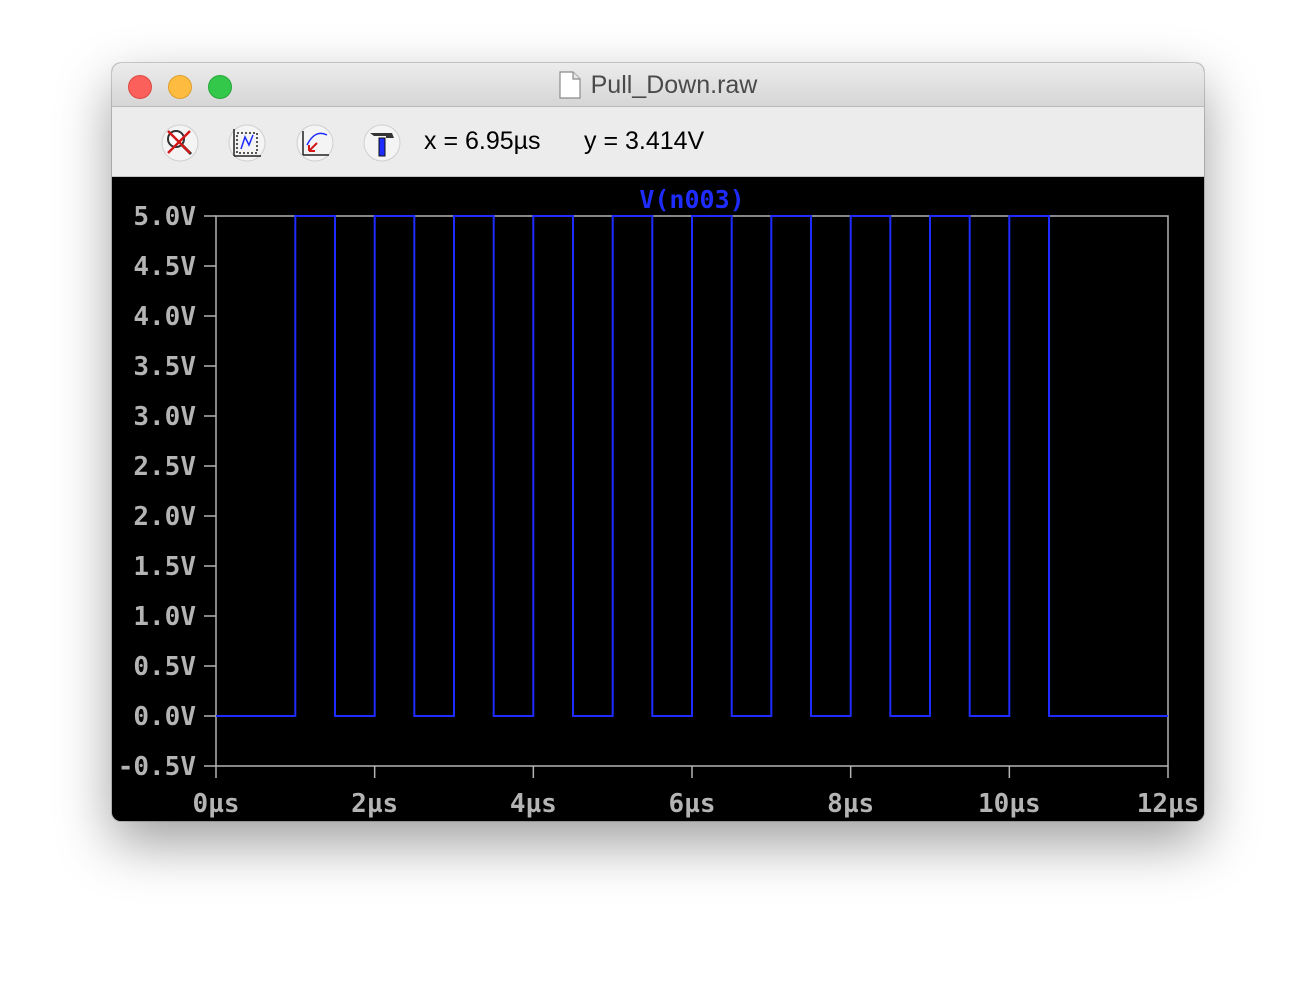 This screenshot has height=982, width=1316. I want to click on y-tick-label: 3.0V, so click(164, 417).